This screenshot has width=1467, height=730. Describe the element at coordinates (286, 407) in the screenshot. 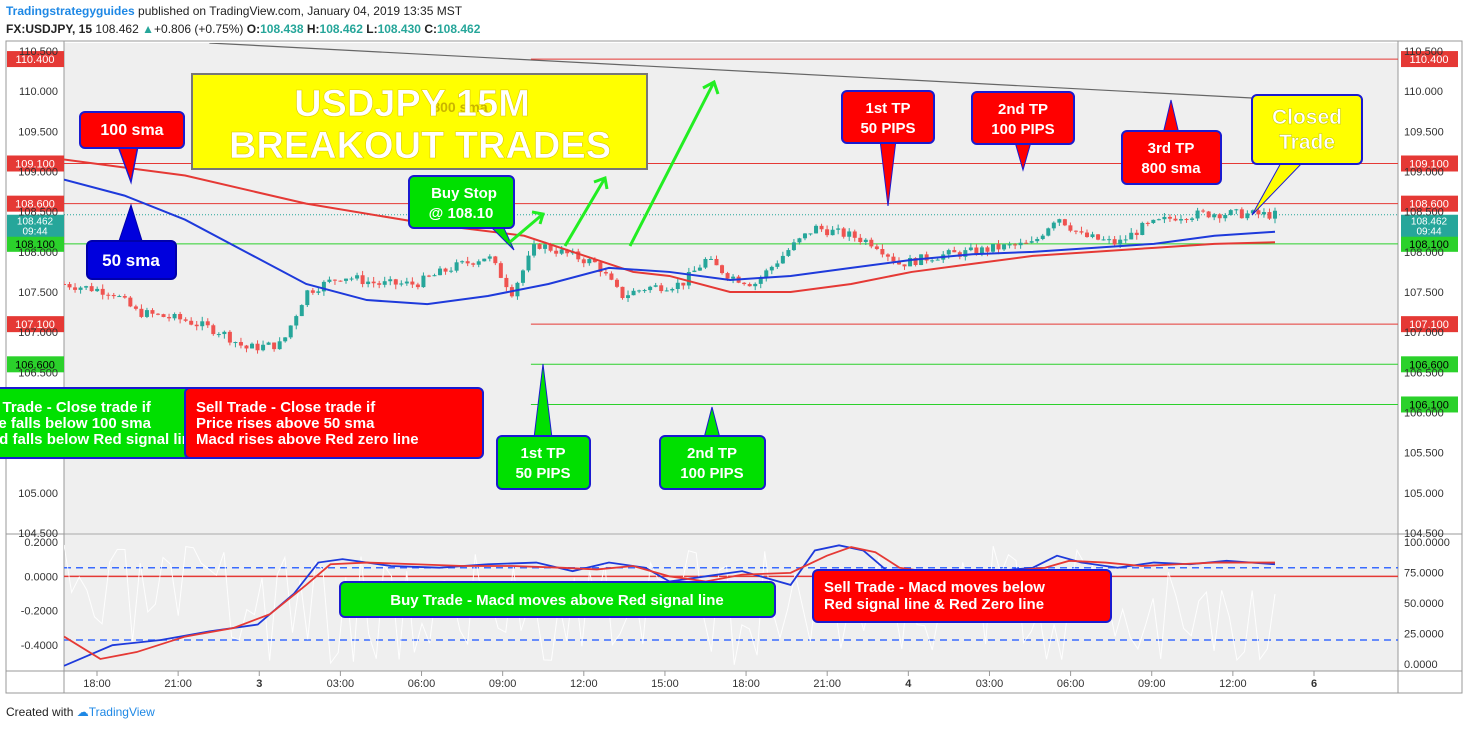

I see `svg-text: Sell Trade - Close trade if` at that location.